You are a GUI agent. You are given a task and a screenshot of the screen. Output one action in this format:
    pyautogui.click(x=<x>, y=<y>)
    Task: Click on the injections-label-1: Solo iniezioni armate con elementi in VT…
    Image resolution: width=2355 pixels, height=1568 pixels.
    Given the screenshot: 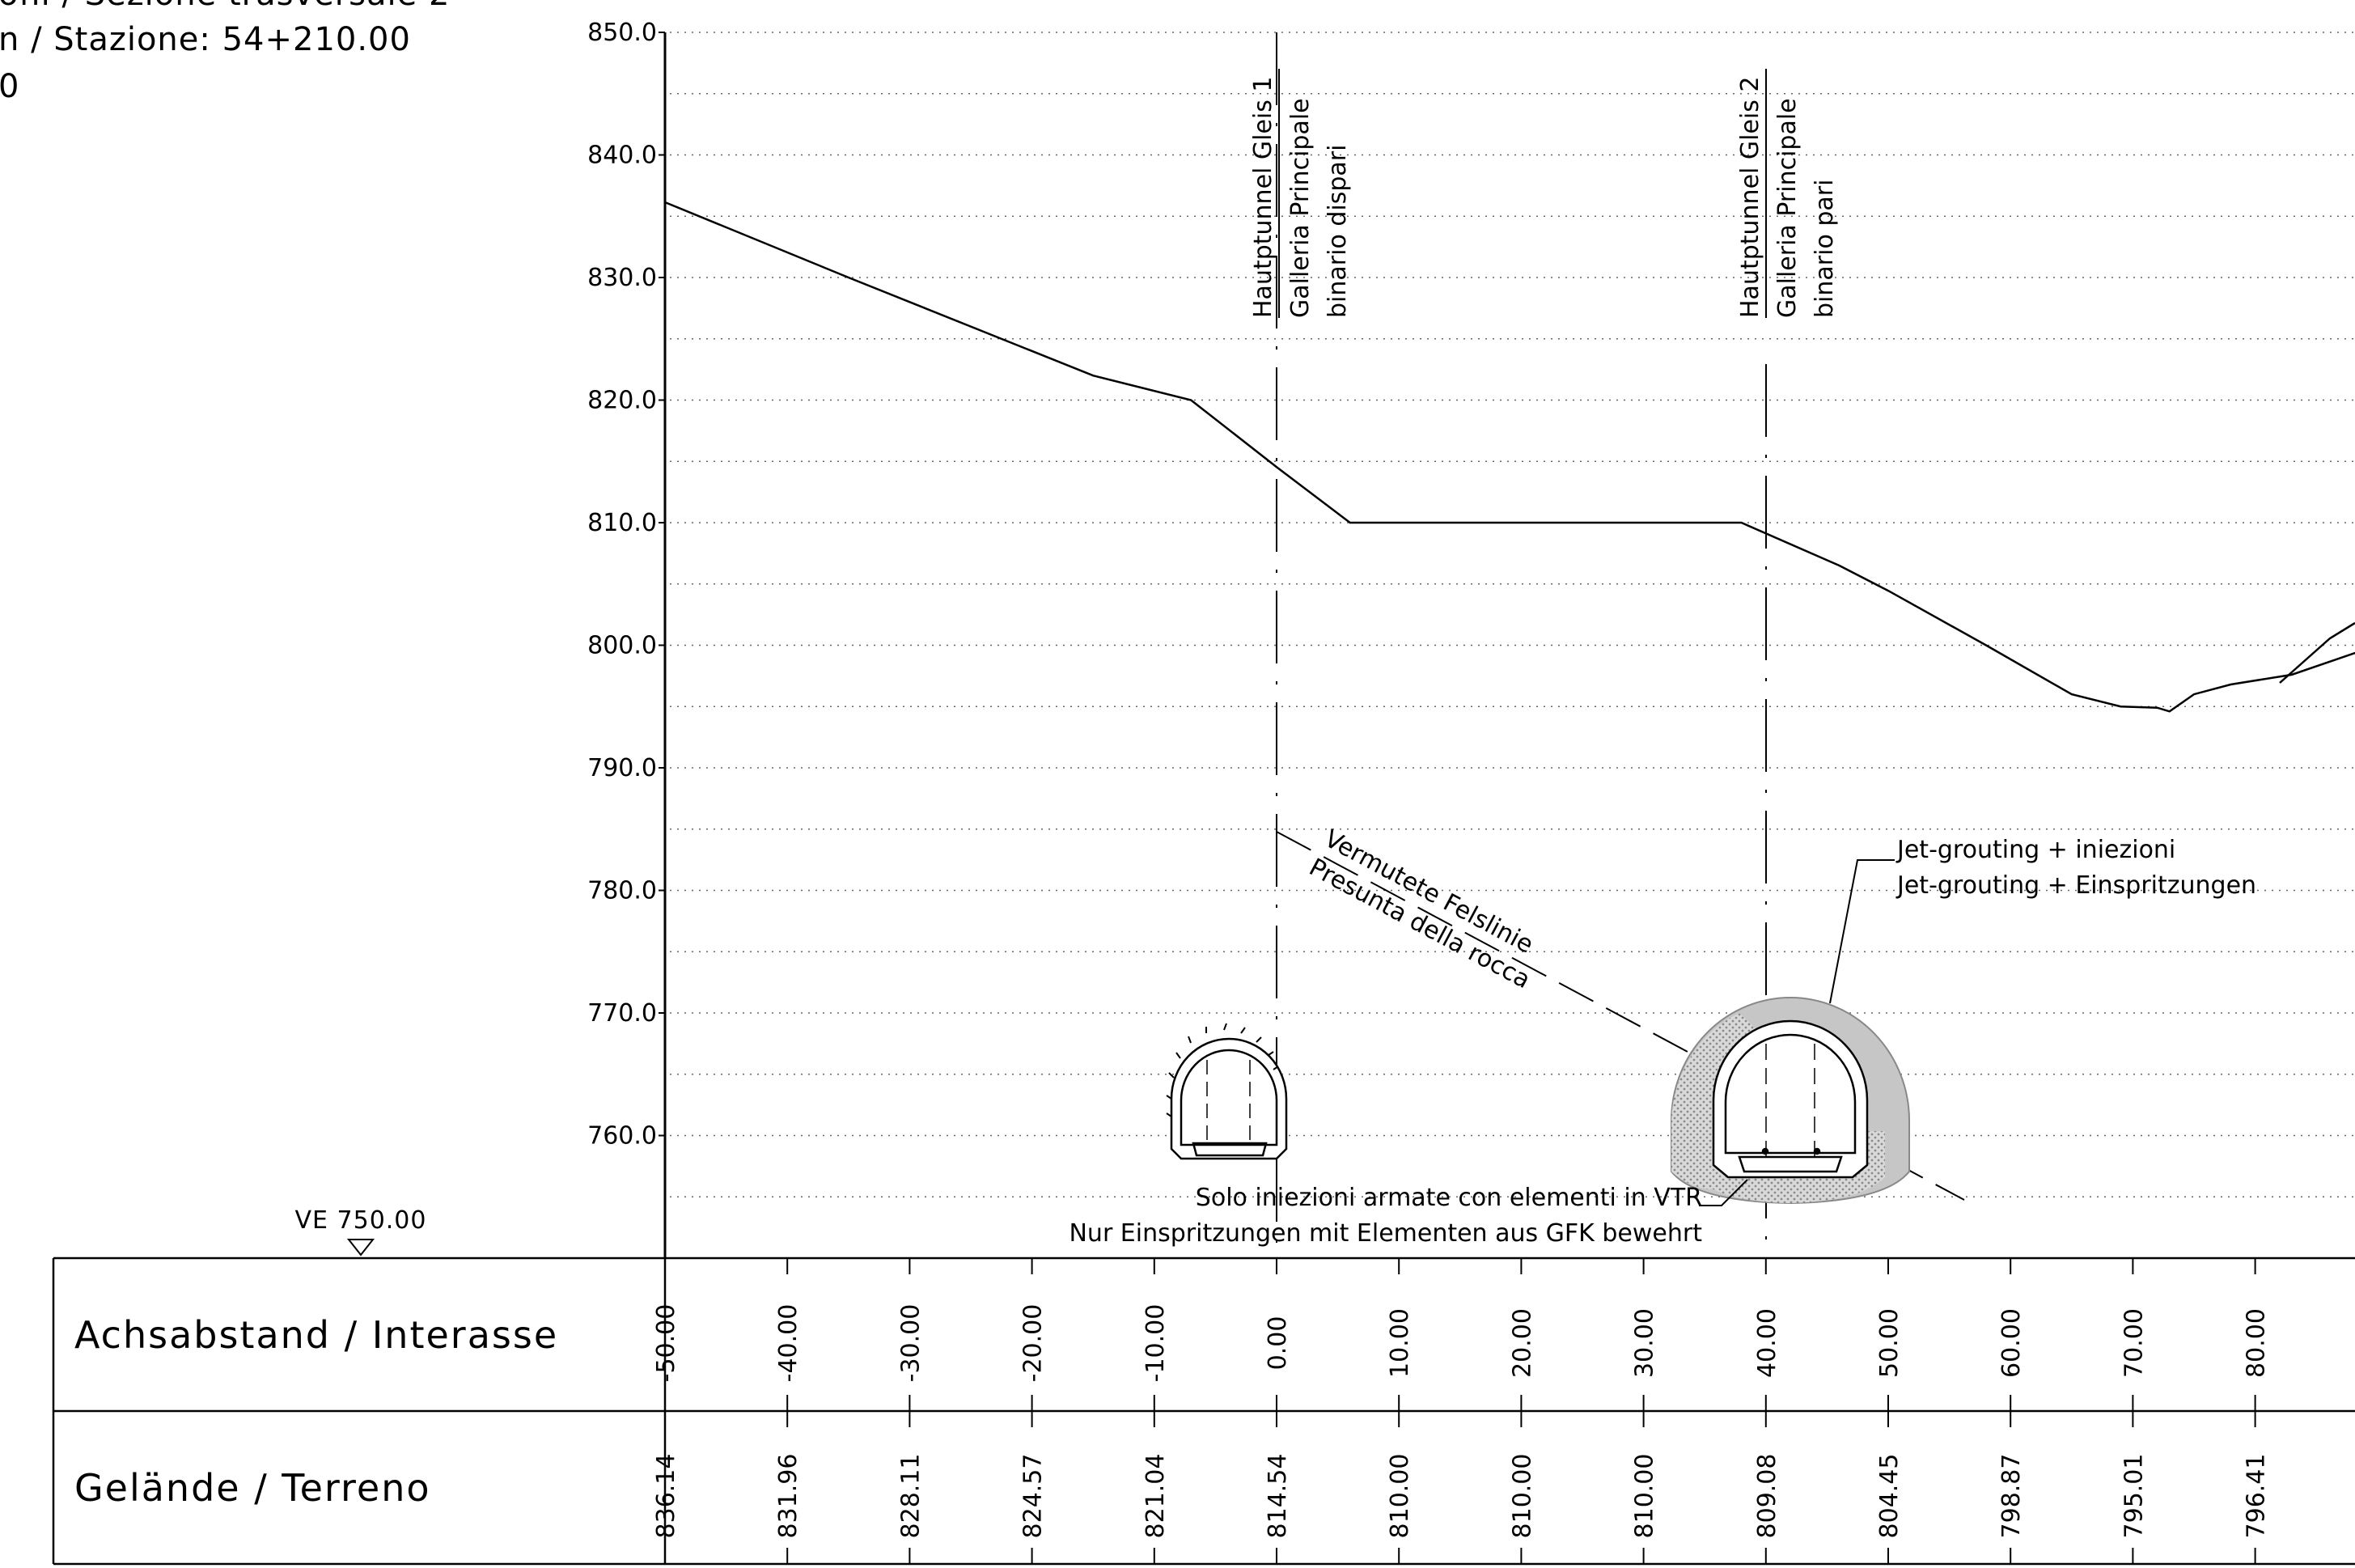 What is the action you would take?
    pyautogui.click(x=1449, y=1198)
    